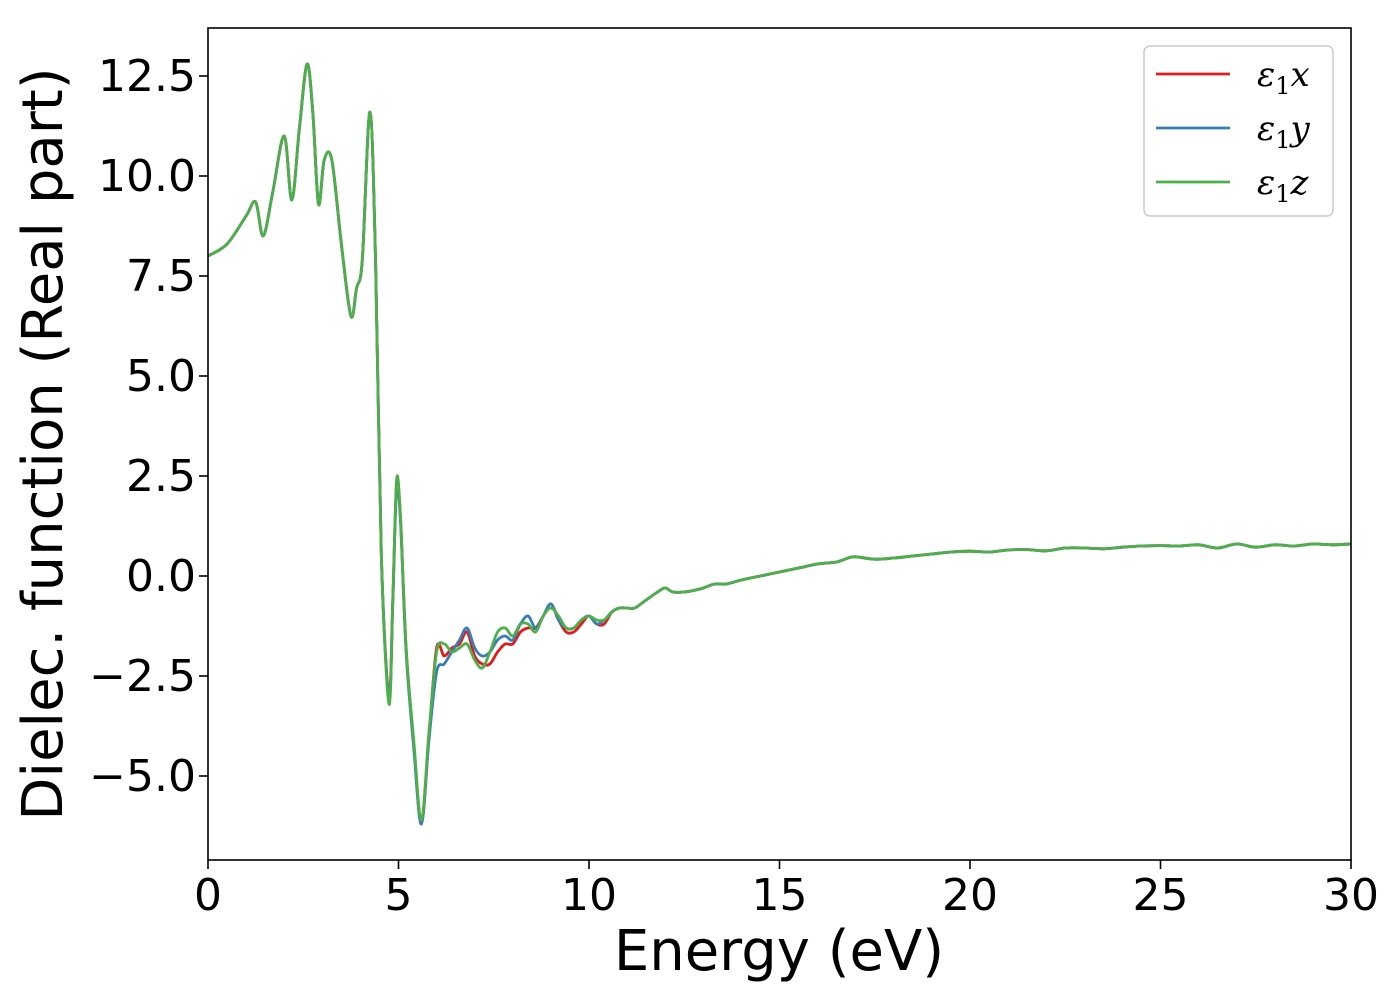 The image size is (1400, 1000). I want to click on y-tick-label: 10.0, so click(147, 176).